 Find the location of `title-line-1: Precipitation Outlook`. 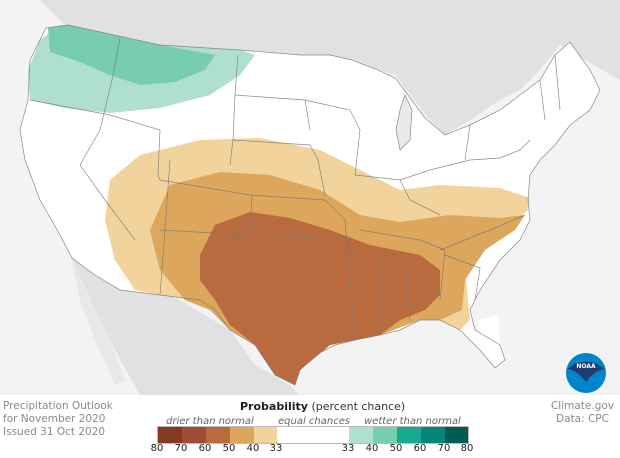

title-line-1: Precipitation Outlook is located at coordinates (58, 406).